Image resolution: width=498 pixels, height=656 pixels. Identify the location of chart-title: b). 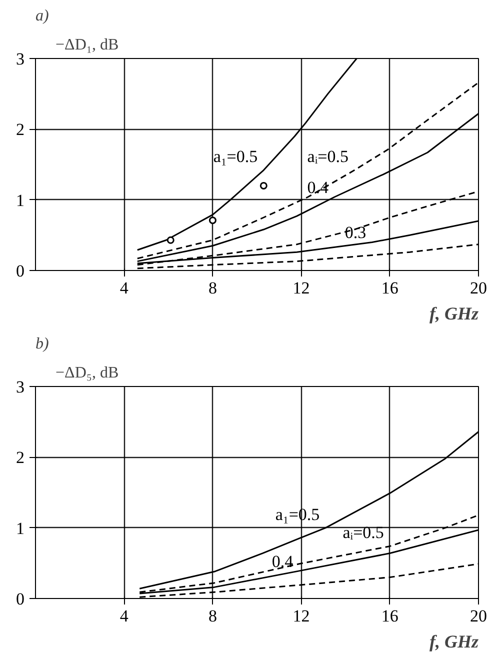
(42, 344).